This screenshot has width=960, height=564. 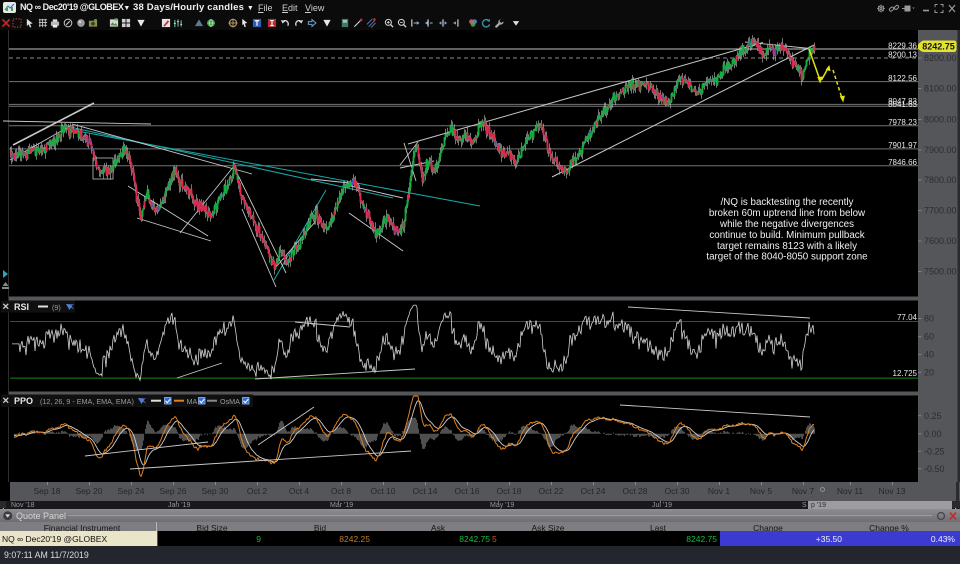 I want to click on svg-text:continue to build. Minimum pul: continue to build. Minimum pullback, so click(x=786, y=235).